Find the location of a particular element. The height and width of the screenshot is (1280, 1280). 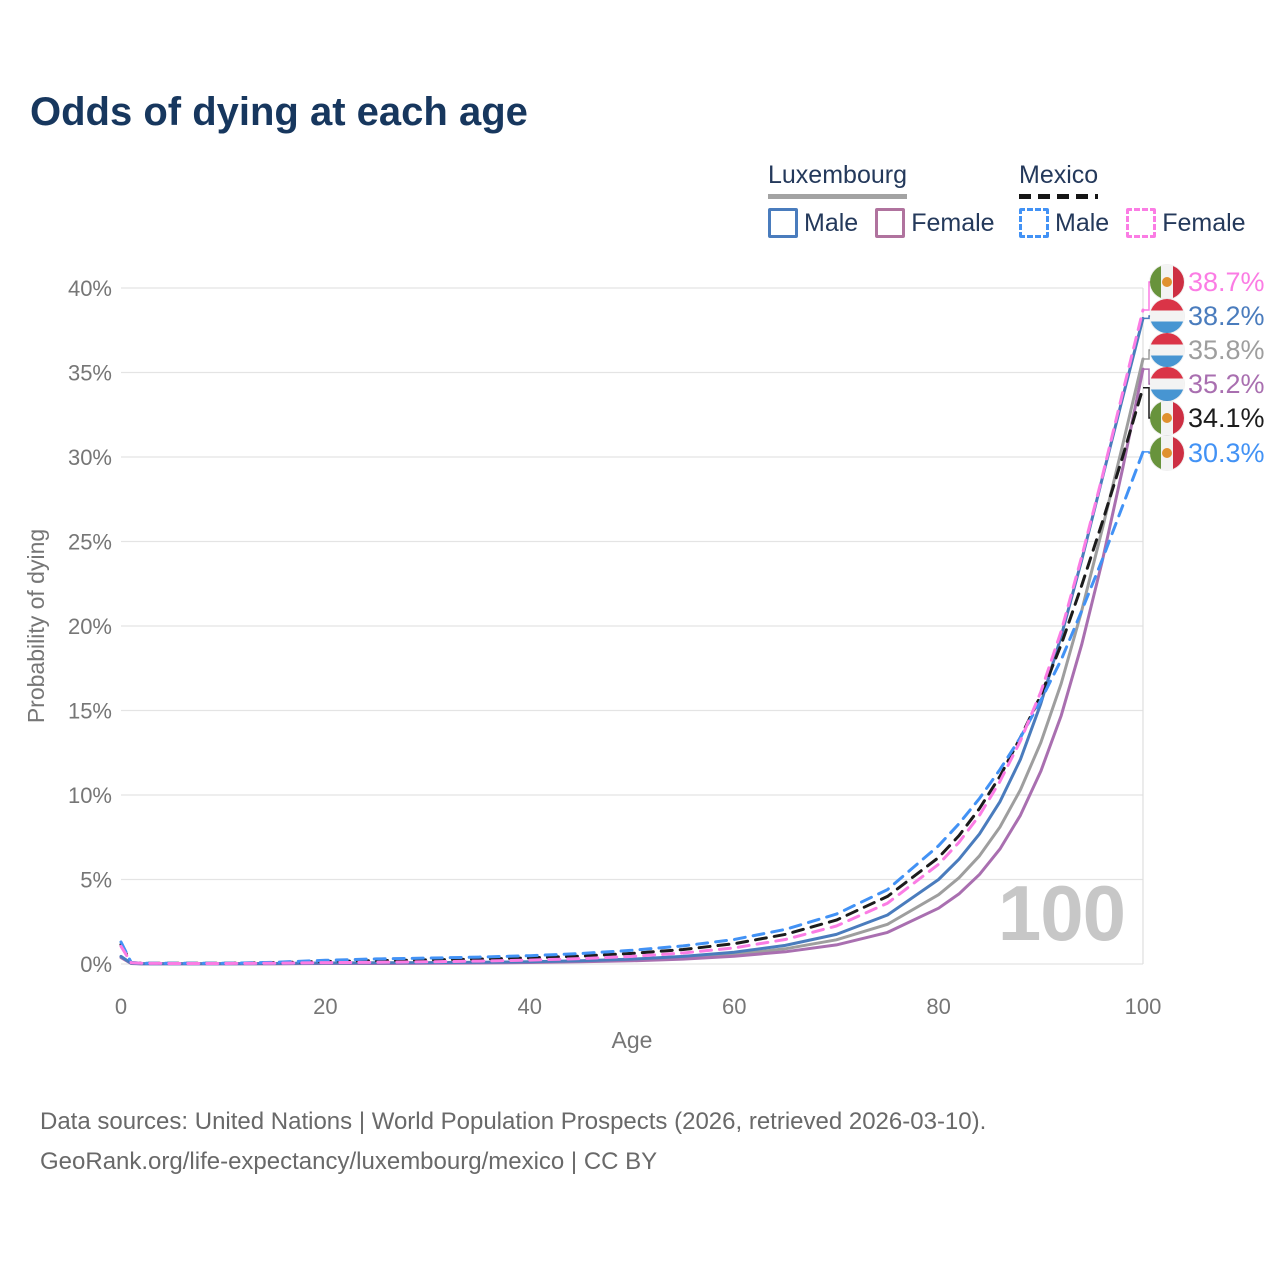

legend-head-mexico: Mexico is located at coordinates (1059, 180).